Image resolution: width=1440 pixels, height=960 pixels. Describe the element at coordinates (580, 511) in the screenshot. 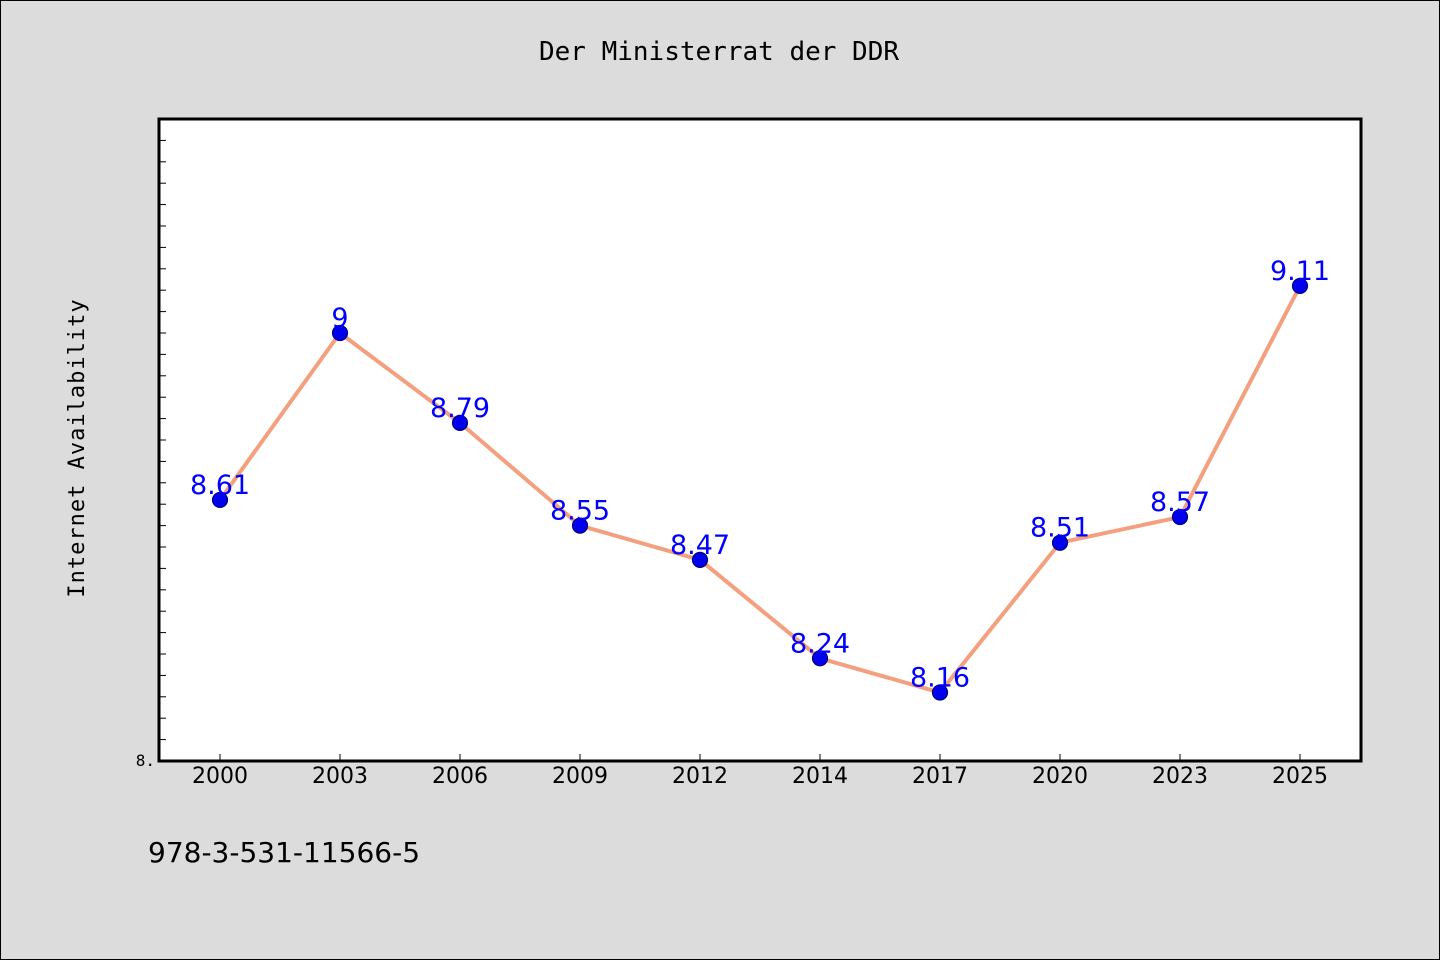

I see `data-label: 8.55` at that location.